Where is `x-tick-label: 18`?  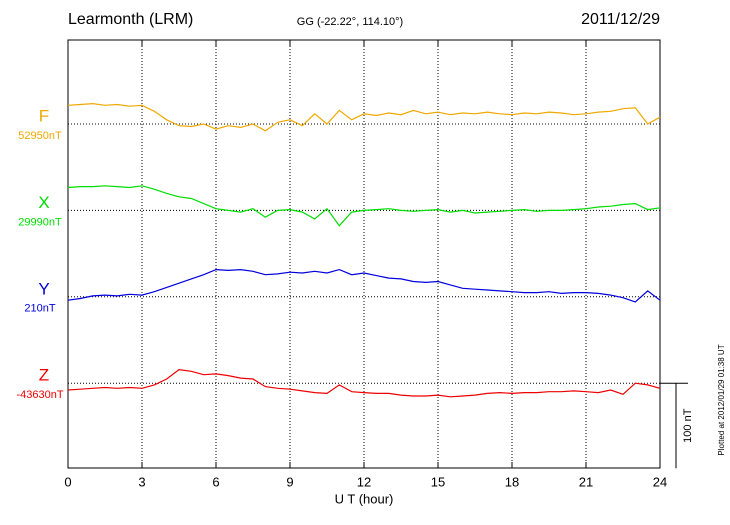
x-tick-label: 18 is located at coordinates (512, 481).